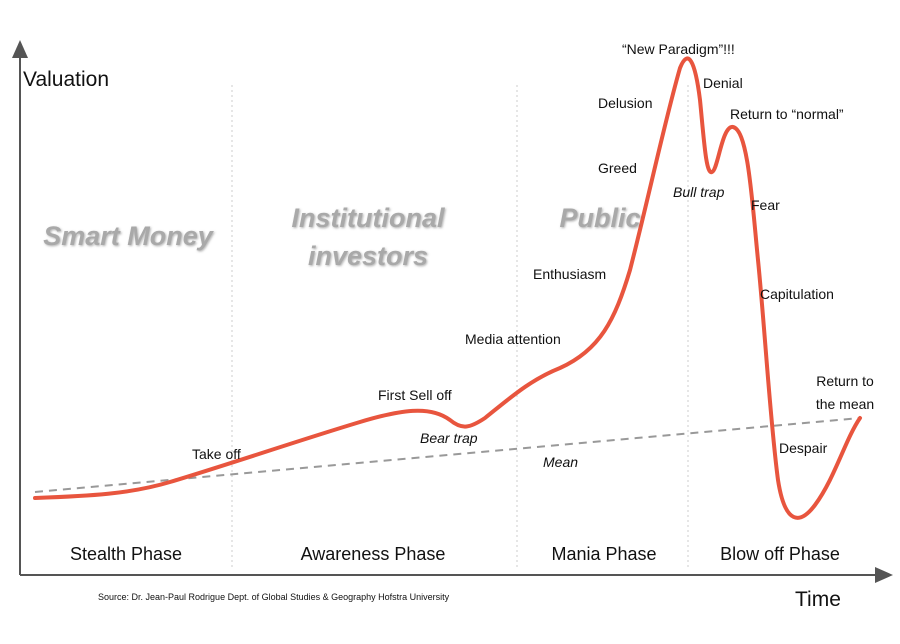 This screenshot has width=900, height=644. I want to click on phase-label: Mania Phase, so click(603, 554).